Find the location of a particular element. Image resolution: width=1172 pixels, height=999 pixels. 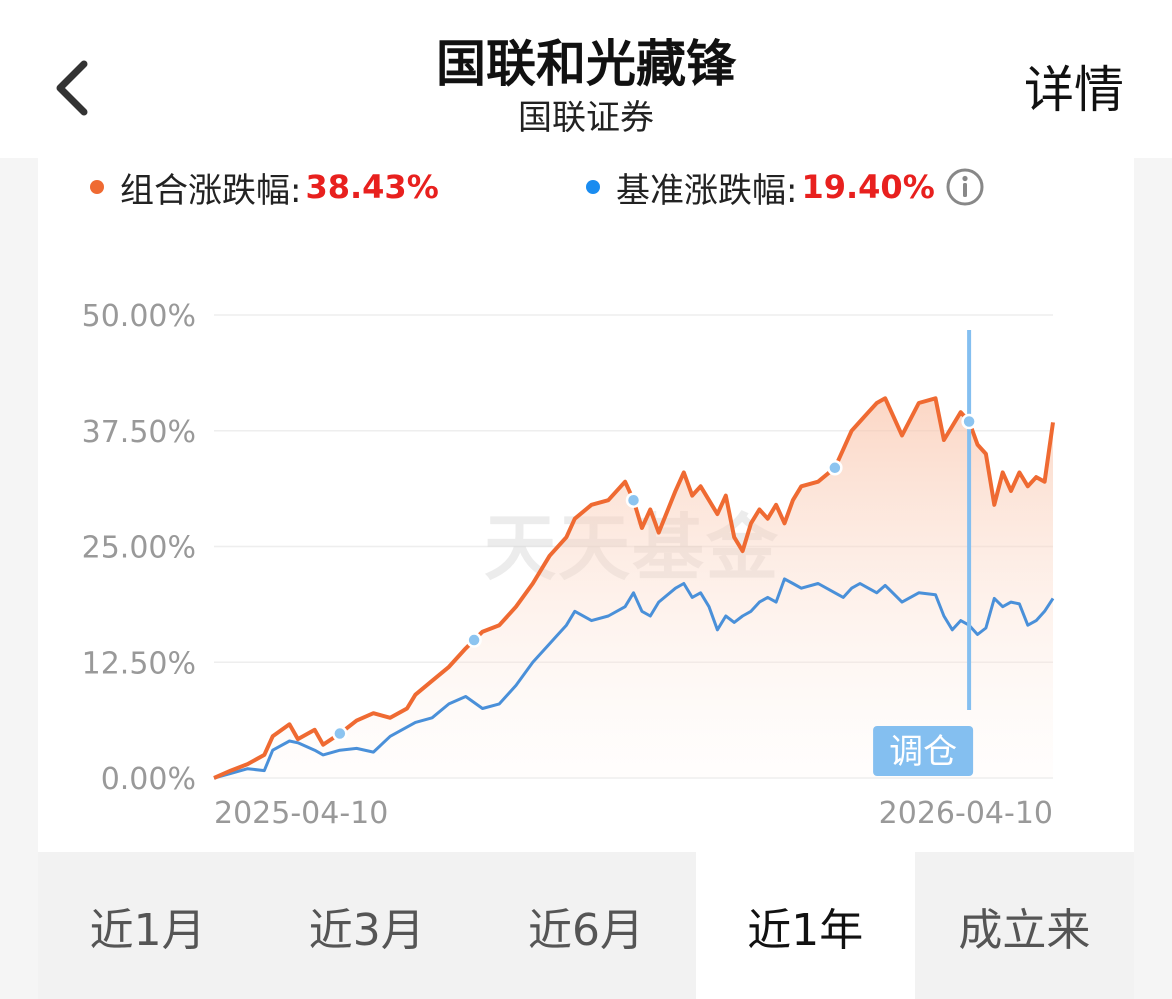

legend-benchmark: 基准涨跌幅: 19.40% is located at coordinates (785, 188).